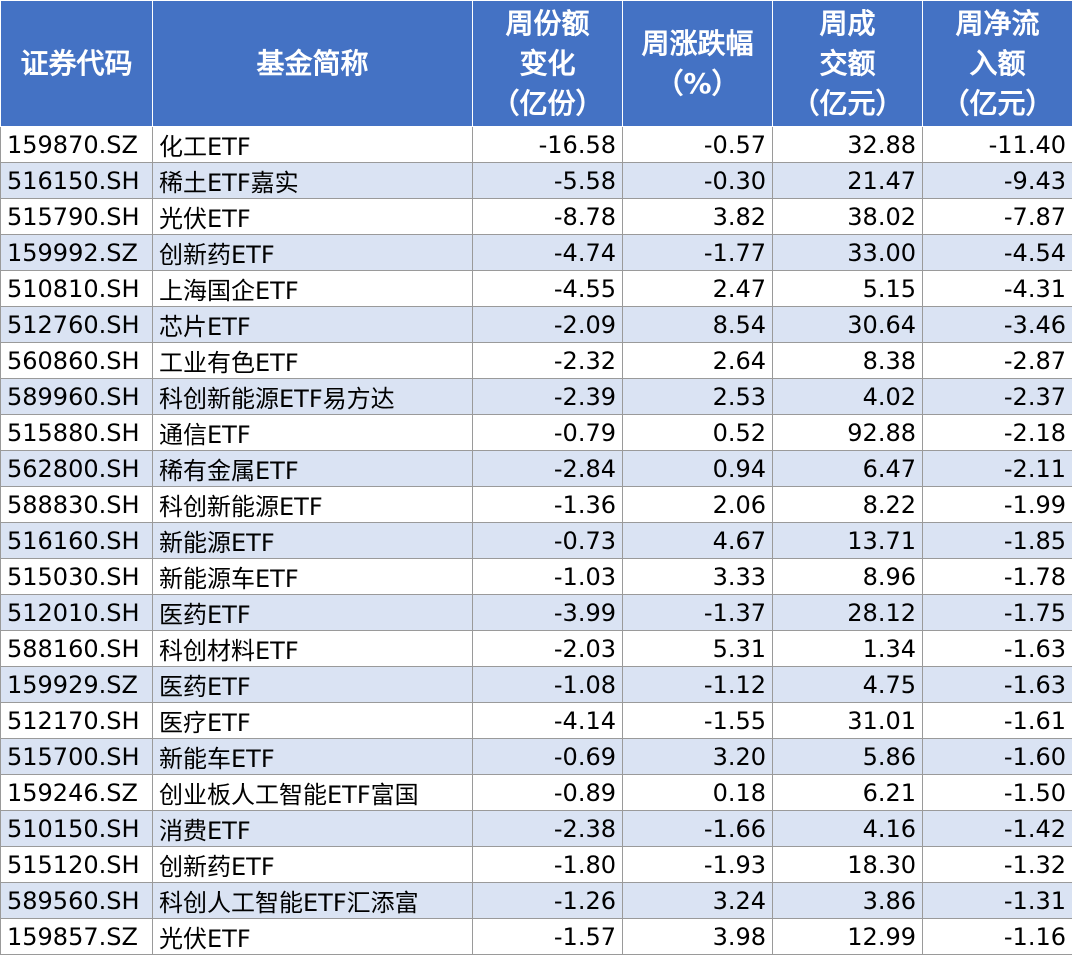 The height and width of the screenshot is (955, 1072). I want to click on share-change-cell: -5.58, so click(548, 181).